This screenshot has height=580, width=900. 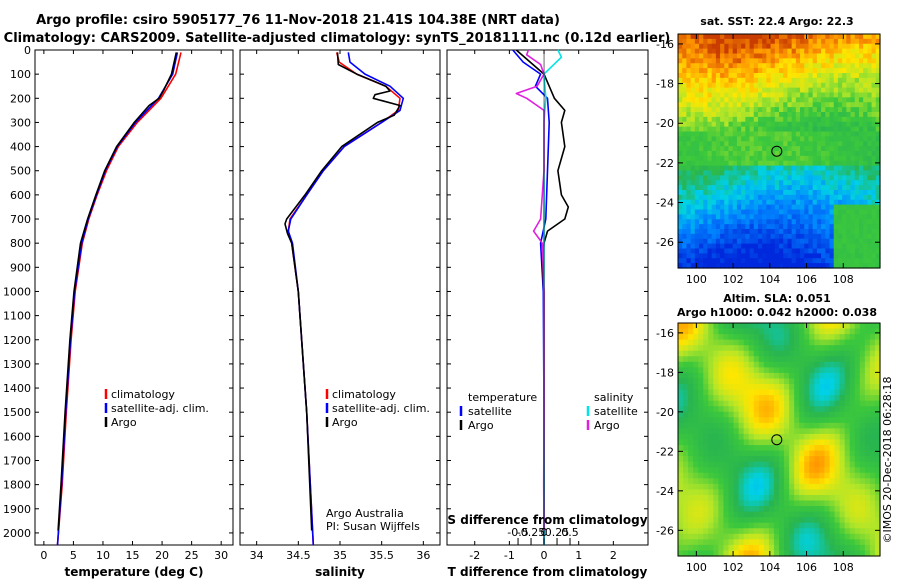 I want to click on series-temperature-argo, so click(x=542, y=291).